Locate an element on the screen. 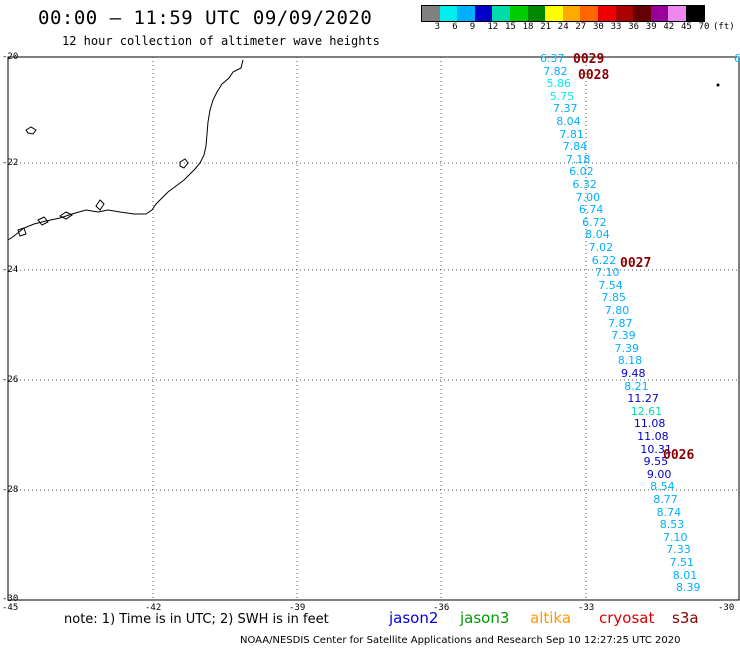  satellite-jason2: jason2 is located at coordinates (414, 618).